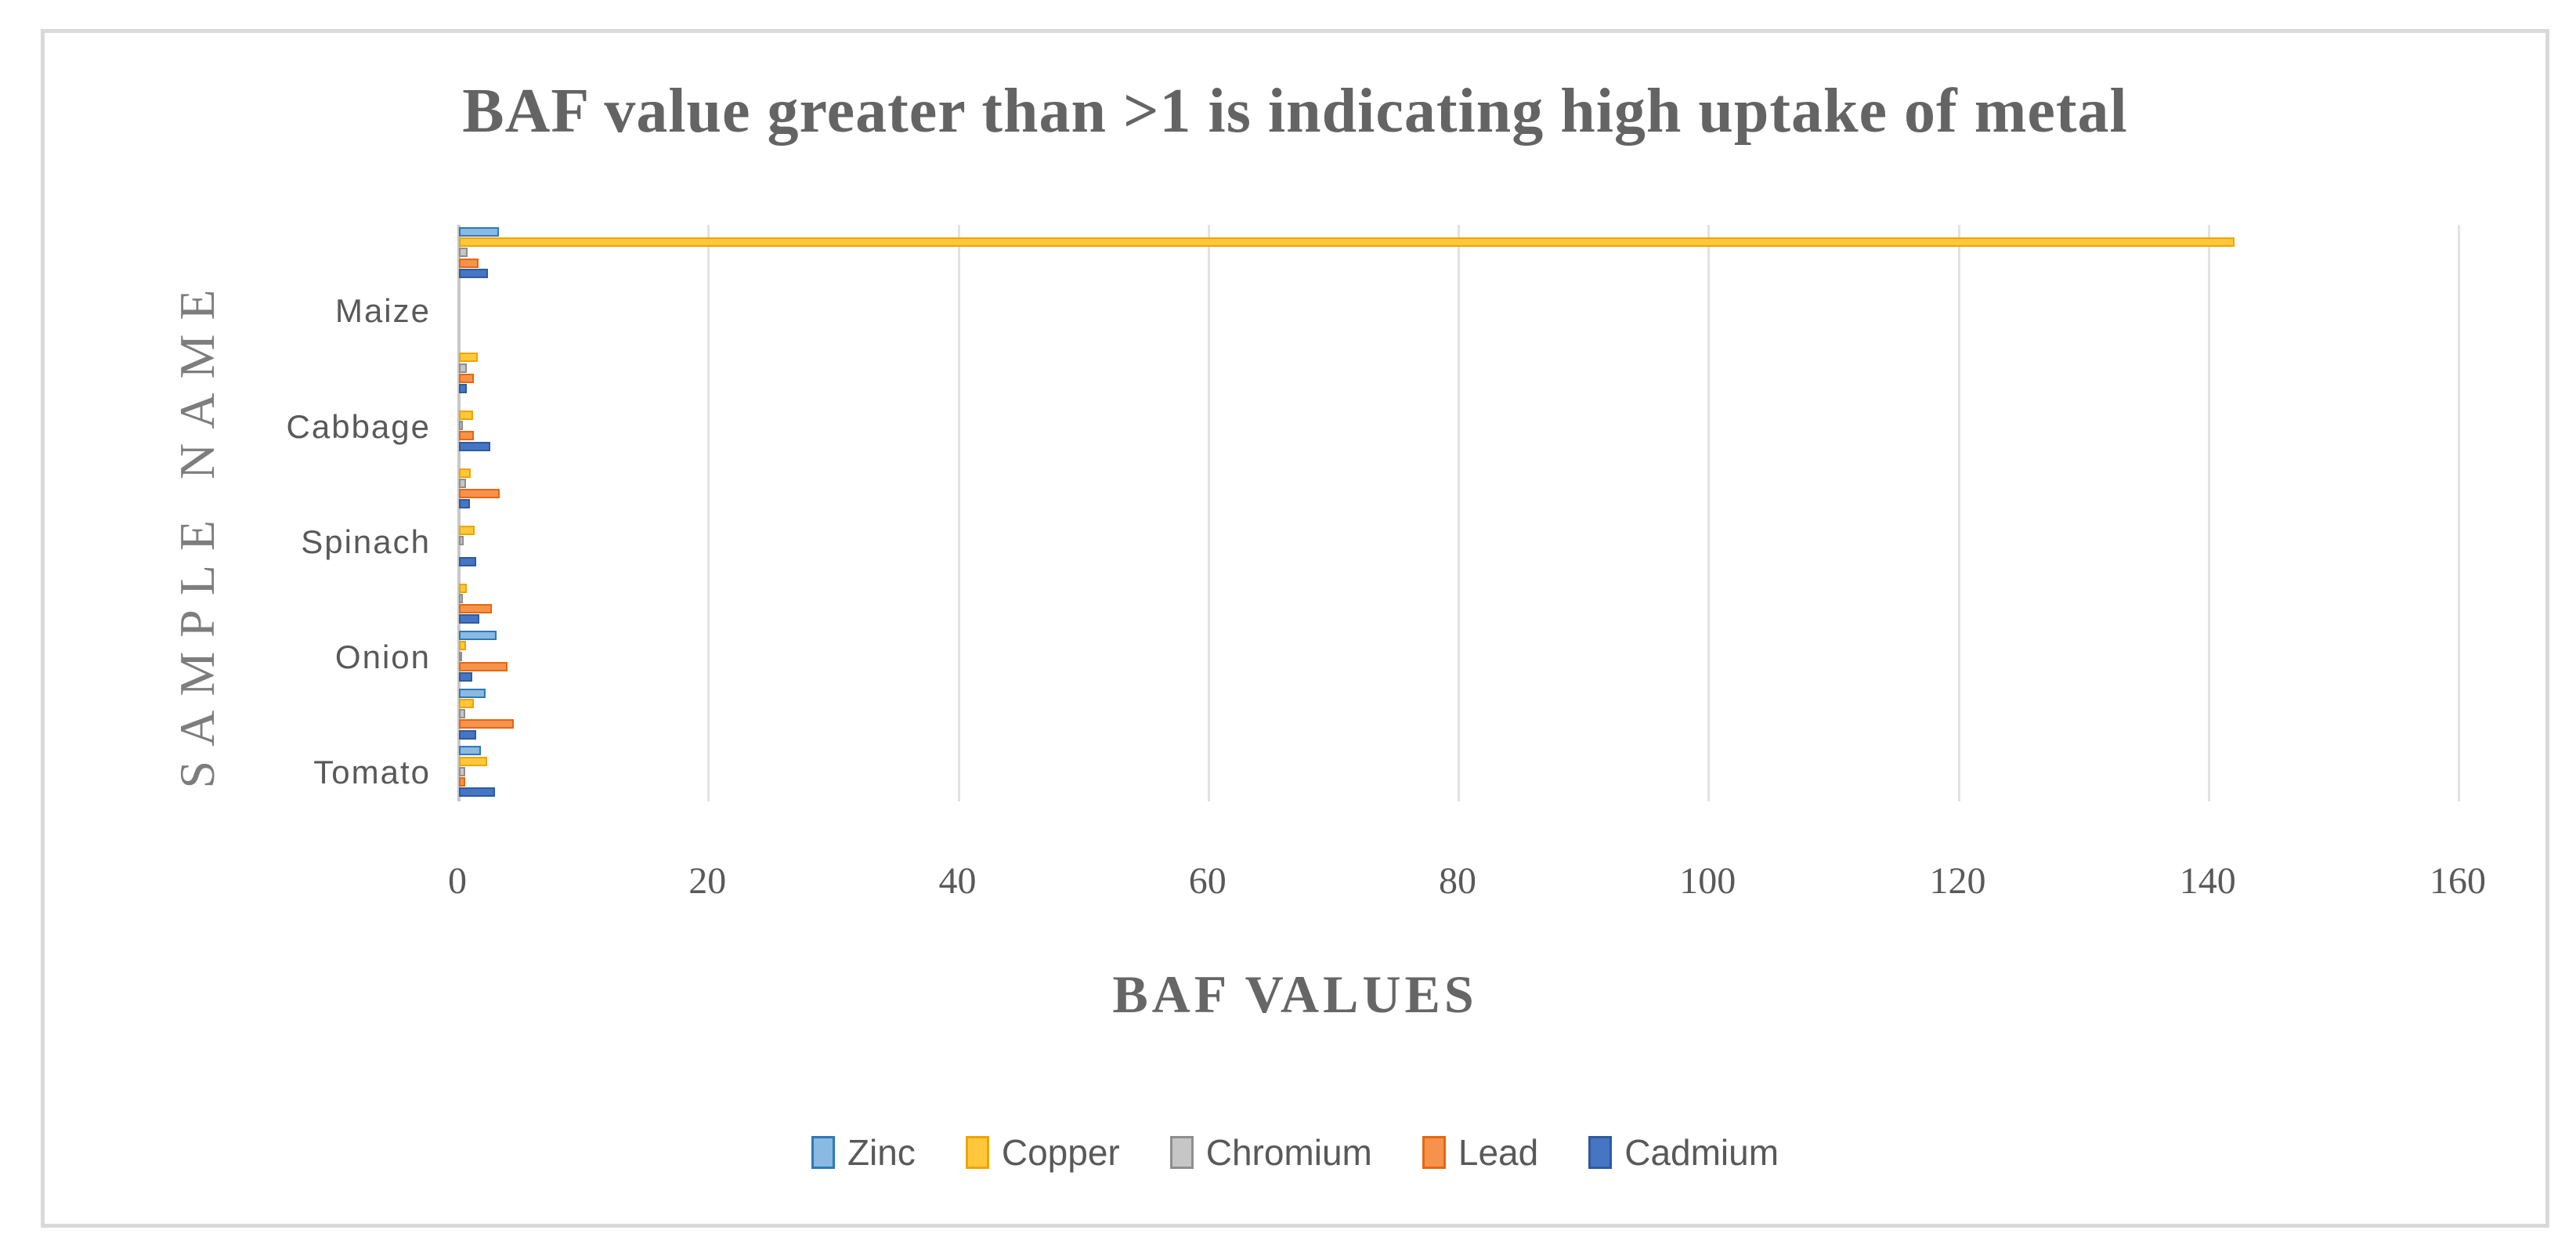  I want to click on legend-item-copper: Copper, so click(1042, 1152).